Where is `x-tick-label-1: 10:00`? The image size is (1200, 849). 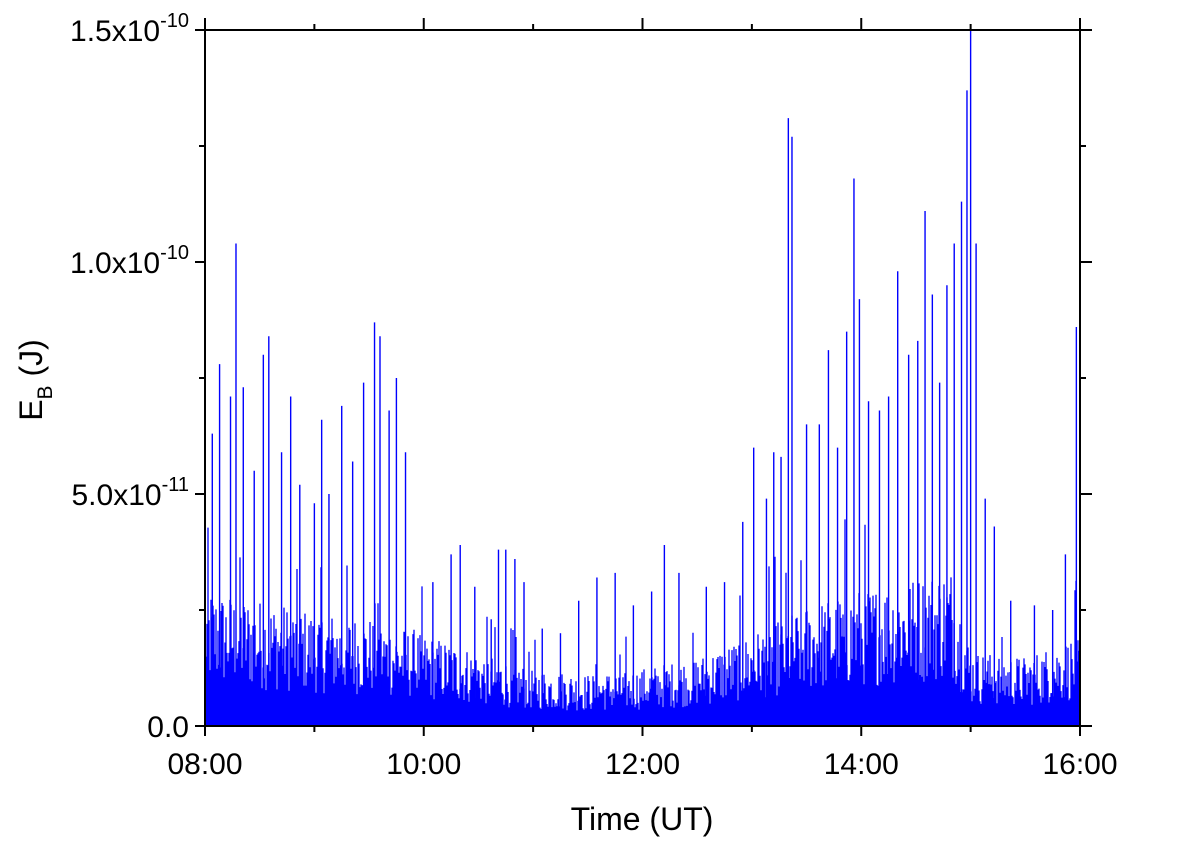 x-tick-label-1: 10:00 is located at coordinates (423, 764).